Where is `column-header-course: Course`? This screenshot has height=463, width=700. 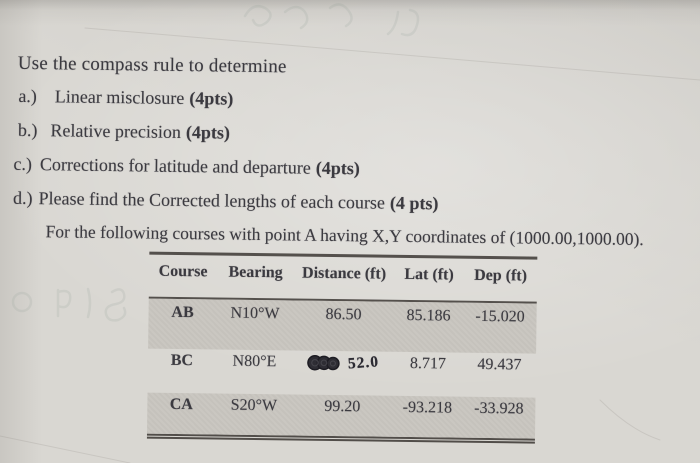
column-header-course: Course is located at coordinates (183, 271).